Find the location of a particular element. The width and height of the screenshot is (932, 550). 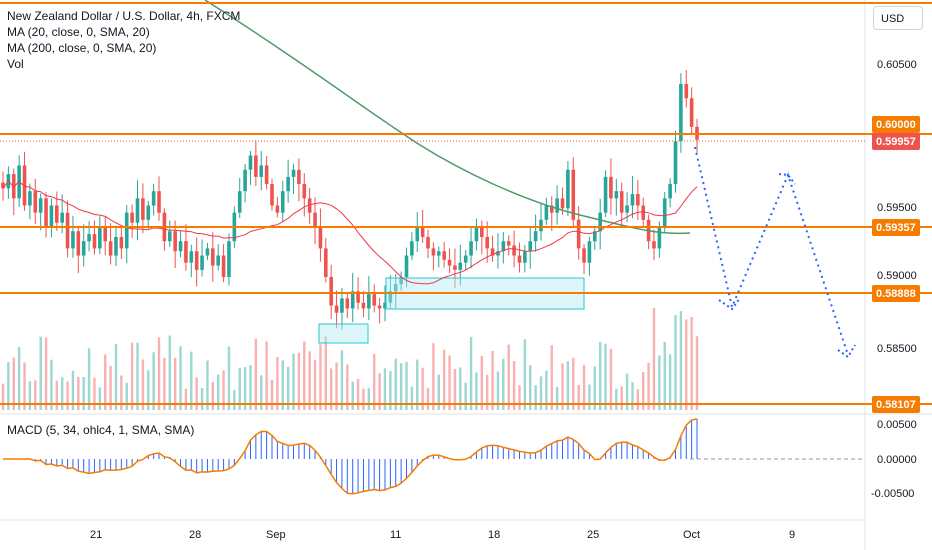

price-tick: 0.59500 is located at coordinates (897, 208).